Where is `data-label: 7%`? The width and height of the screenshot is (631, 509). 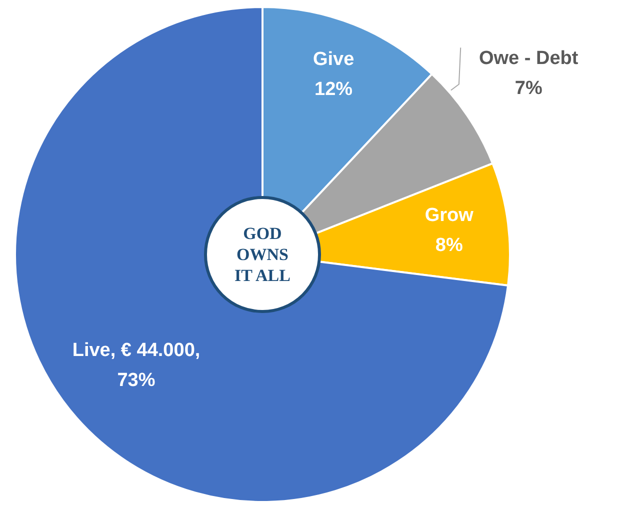 data-label: 7% is located at coordinates (528, 88).